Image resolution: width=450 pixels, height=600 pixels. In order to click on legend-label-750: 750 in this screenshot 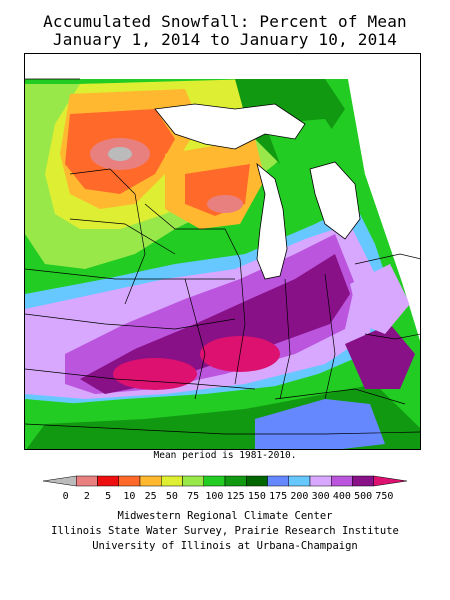, I will do `click(384, 496)`.